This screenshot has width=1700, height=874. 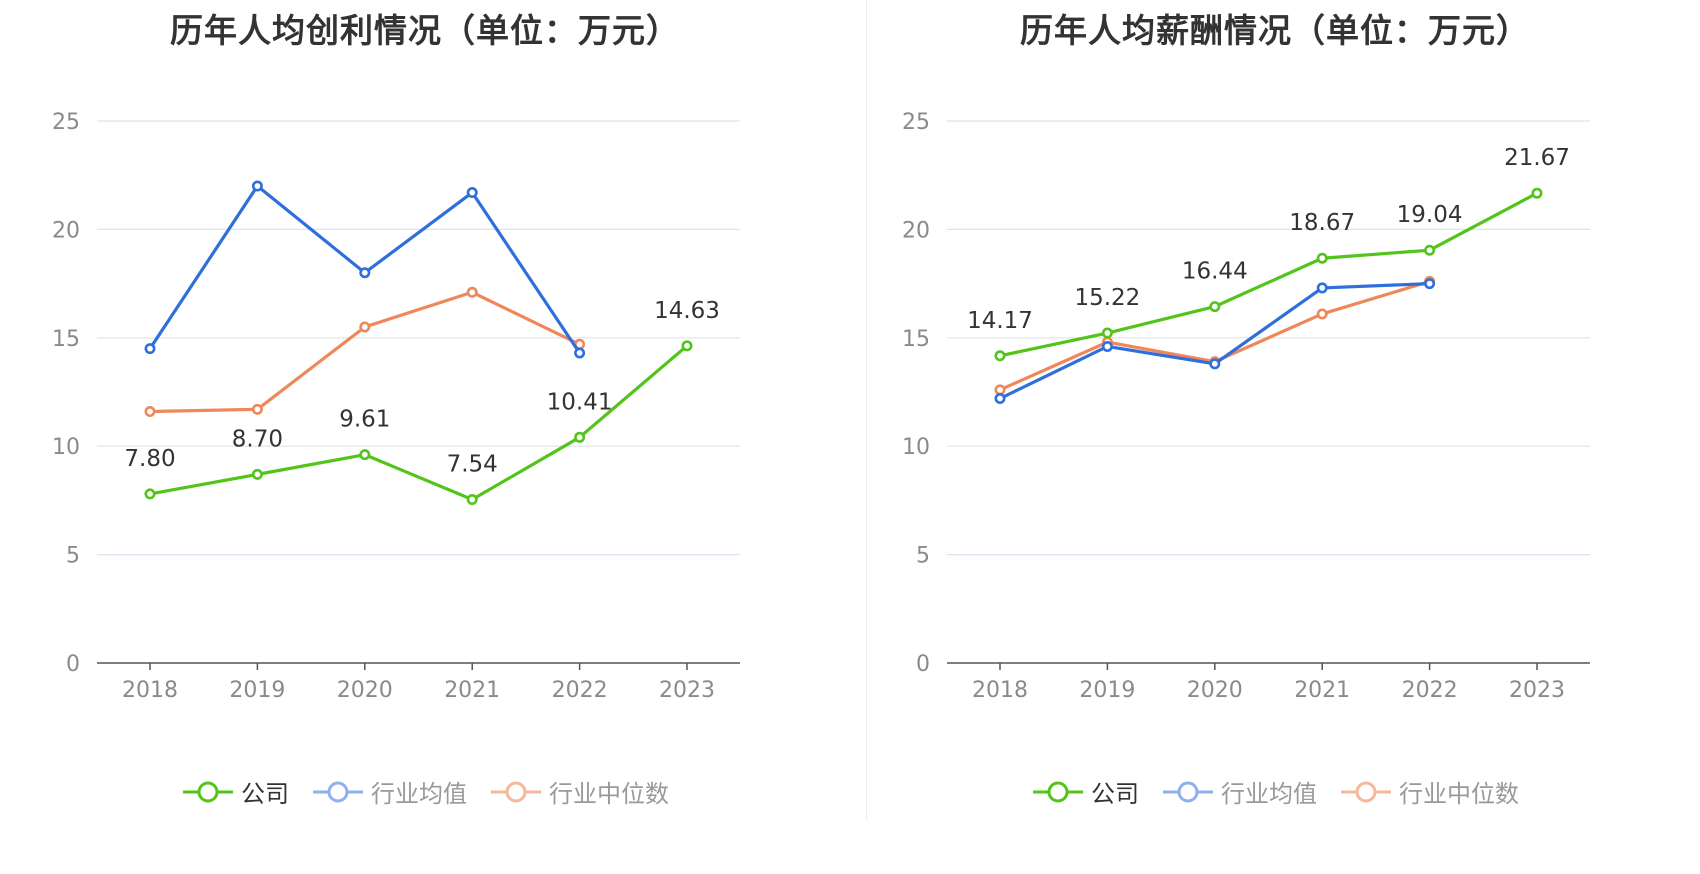 I want to click on data-label: 18.67, so click(x=1322, y=223).